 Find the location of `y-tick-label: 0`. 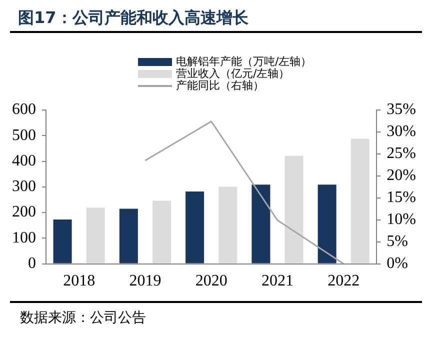

y-tick-label: 0 is located at coordinates (32, 263).